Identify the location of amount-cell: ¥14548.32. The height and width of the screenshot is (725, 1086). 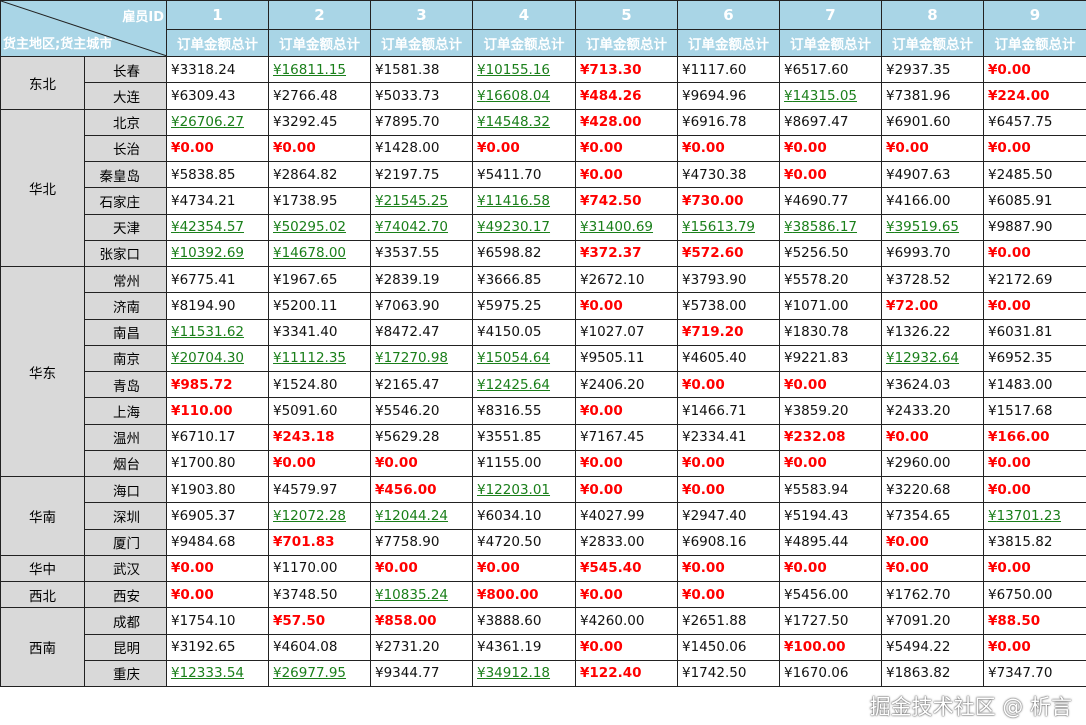
(524, 122).